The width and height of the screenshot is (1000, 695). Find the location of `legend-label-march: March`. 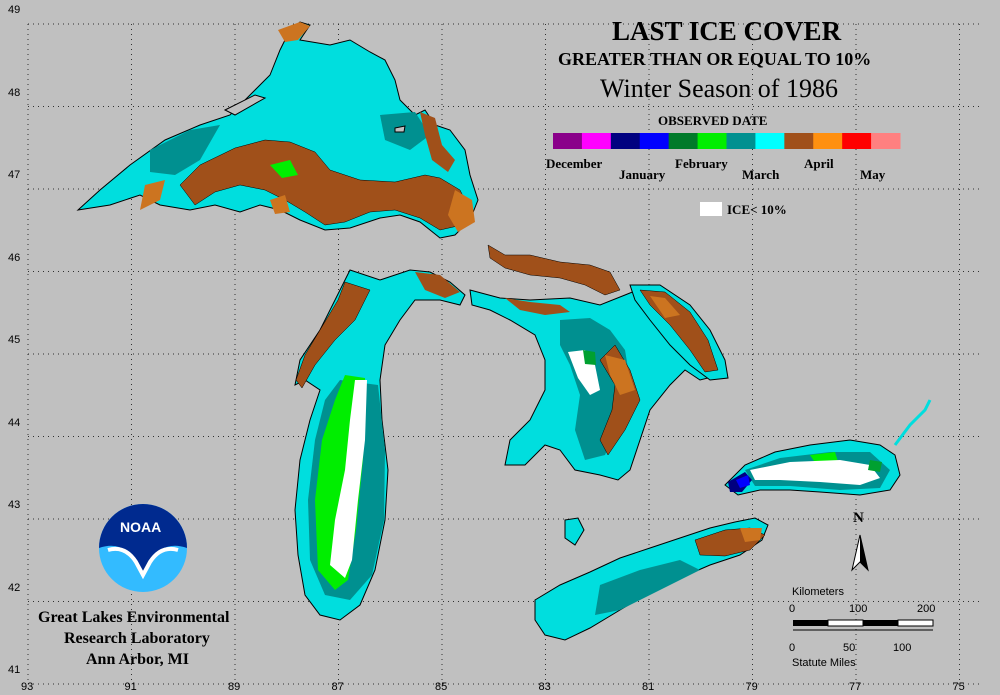

legend-label-march: March is located at coordinates (761, 174).